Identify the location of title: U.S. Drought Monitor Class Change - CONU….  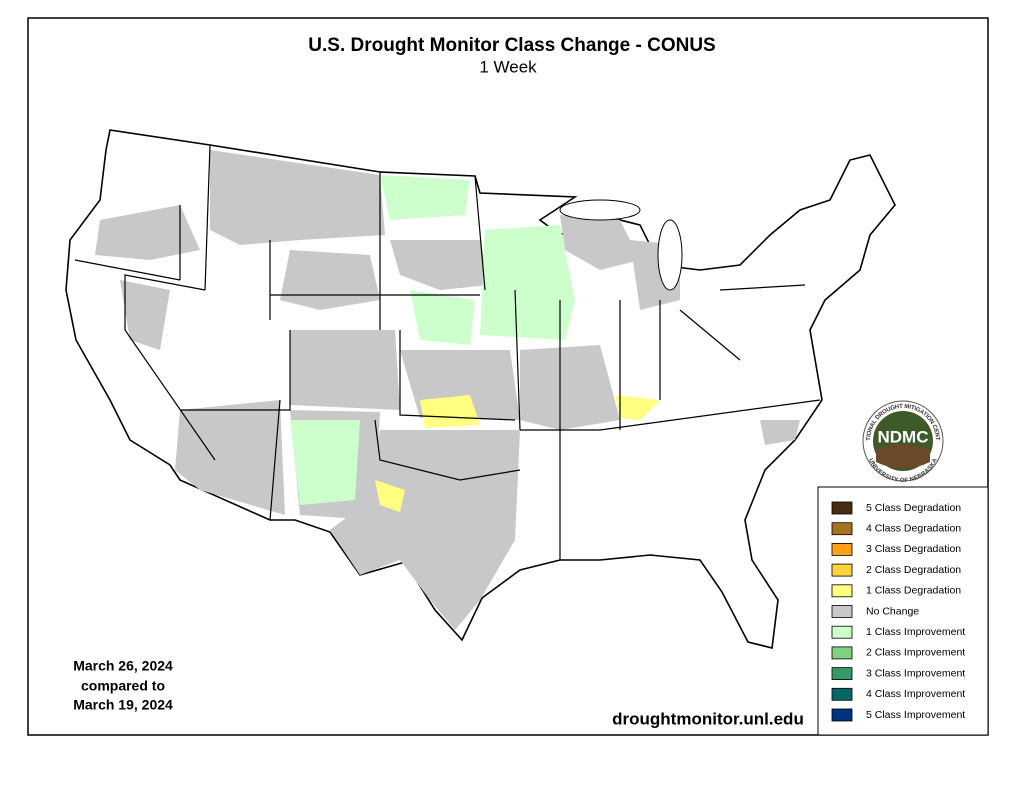
(511, 45).